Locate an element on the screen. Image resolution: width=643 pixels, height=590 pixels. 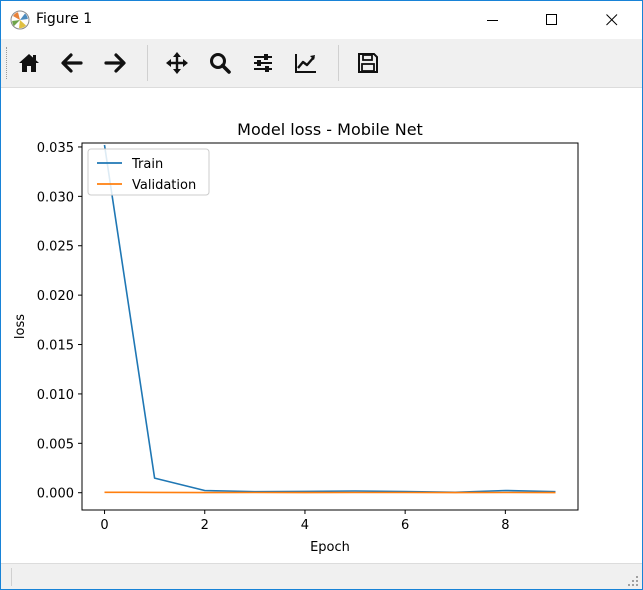
x-tick-label: 2 is located at coordinates (205, 525).